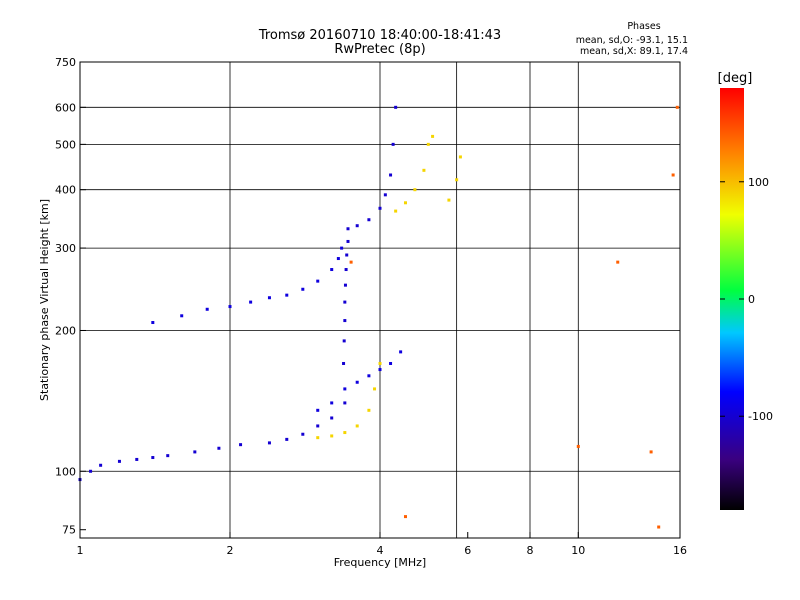 The width and height of the screenshot is (800, 600). Describe the element at coordinates (65, 190) in the screenshot. I see `y-tick-label: 400` at that location.